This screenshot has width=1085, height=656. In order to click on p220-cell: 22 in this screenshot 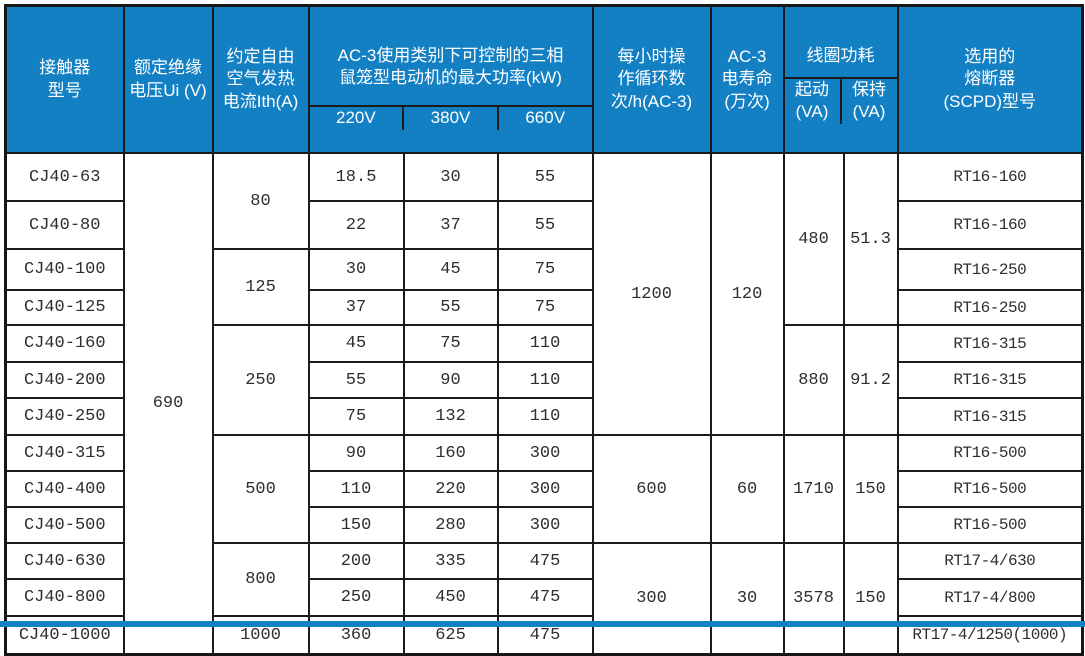, I will do `click(356, 225)`.